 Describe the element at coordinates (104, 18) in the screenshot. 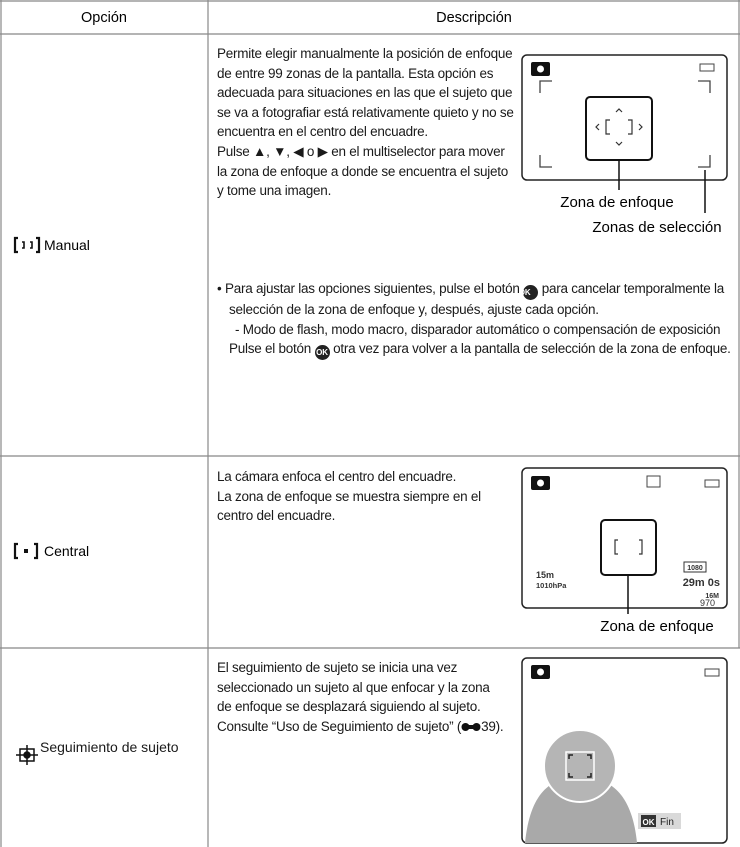

I see `header-cell: Opción` at that location.